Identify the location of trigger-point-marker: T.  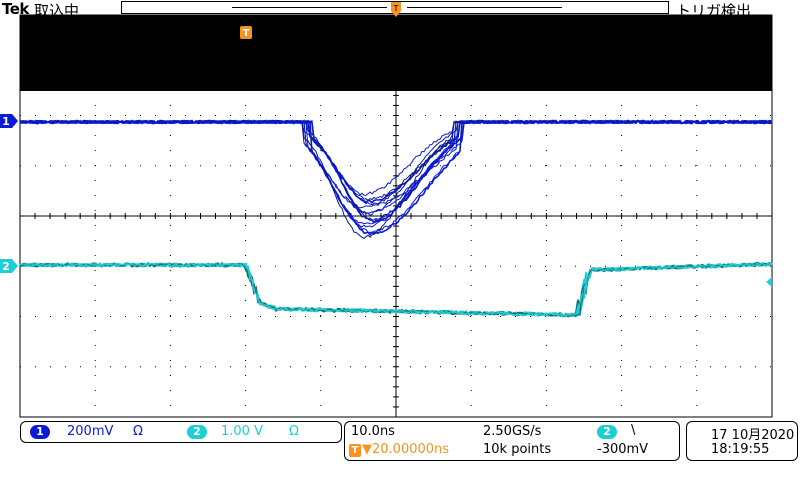
(246, 32).